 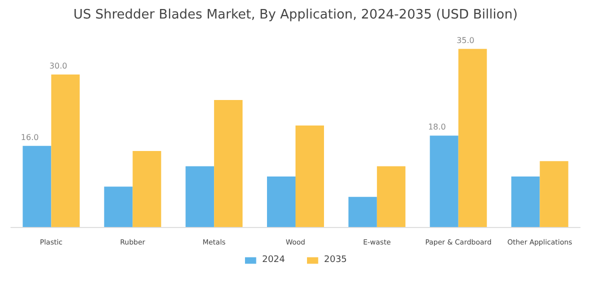 I want to click on legend-label: 2024, so click(x=273, y=260).